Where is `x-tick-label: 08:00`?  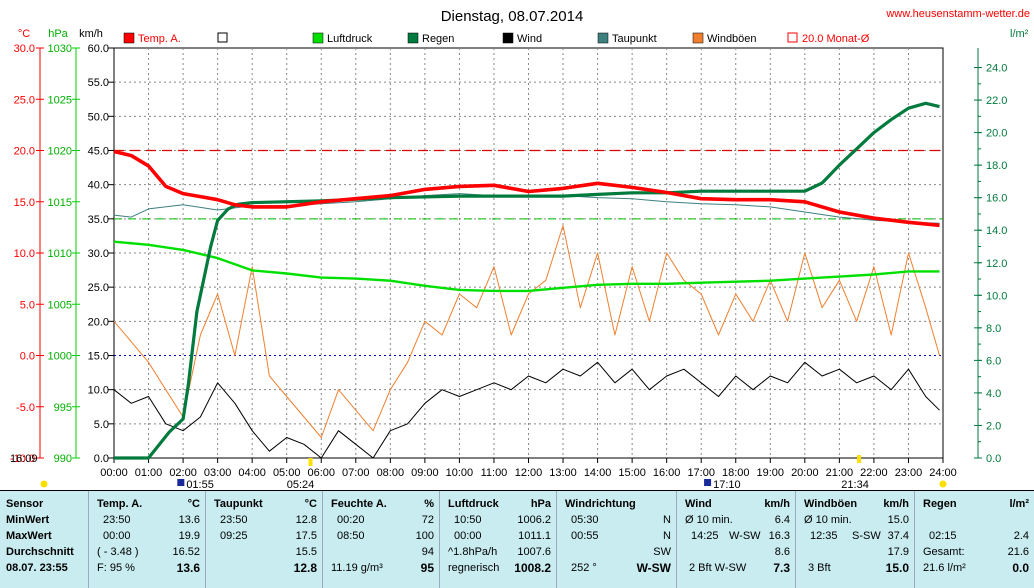 x-tick-label: 08:00 is located at coordinates (391, 473).